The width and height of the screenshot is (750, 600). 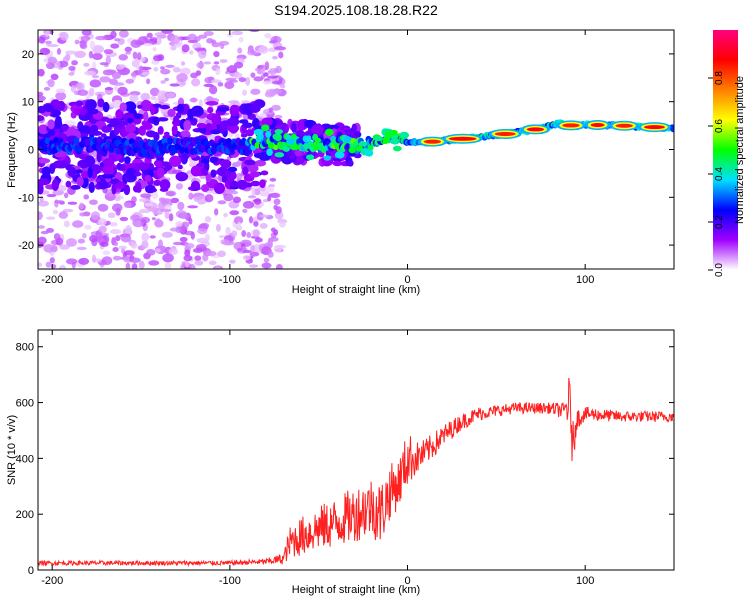 What do you see at coordinates (740, 150) in the screenshot?
I see `colorbar-label: Normalized spectral amplitude` at bounding box center [740, 150].